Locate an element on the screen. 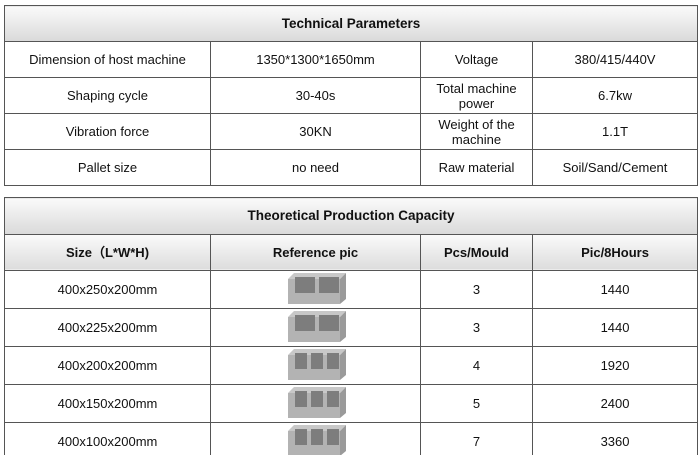 Image resolution: width=700 pixels, height=455 pixels. cell: 1920 is located at coordinates (615, 365).